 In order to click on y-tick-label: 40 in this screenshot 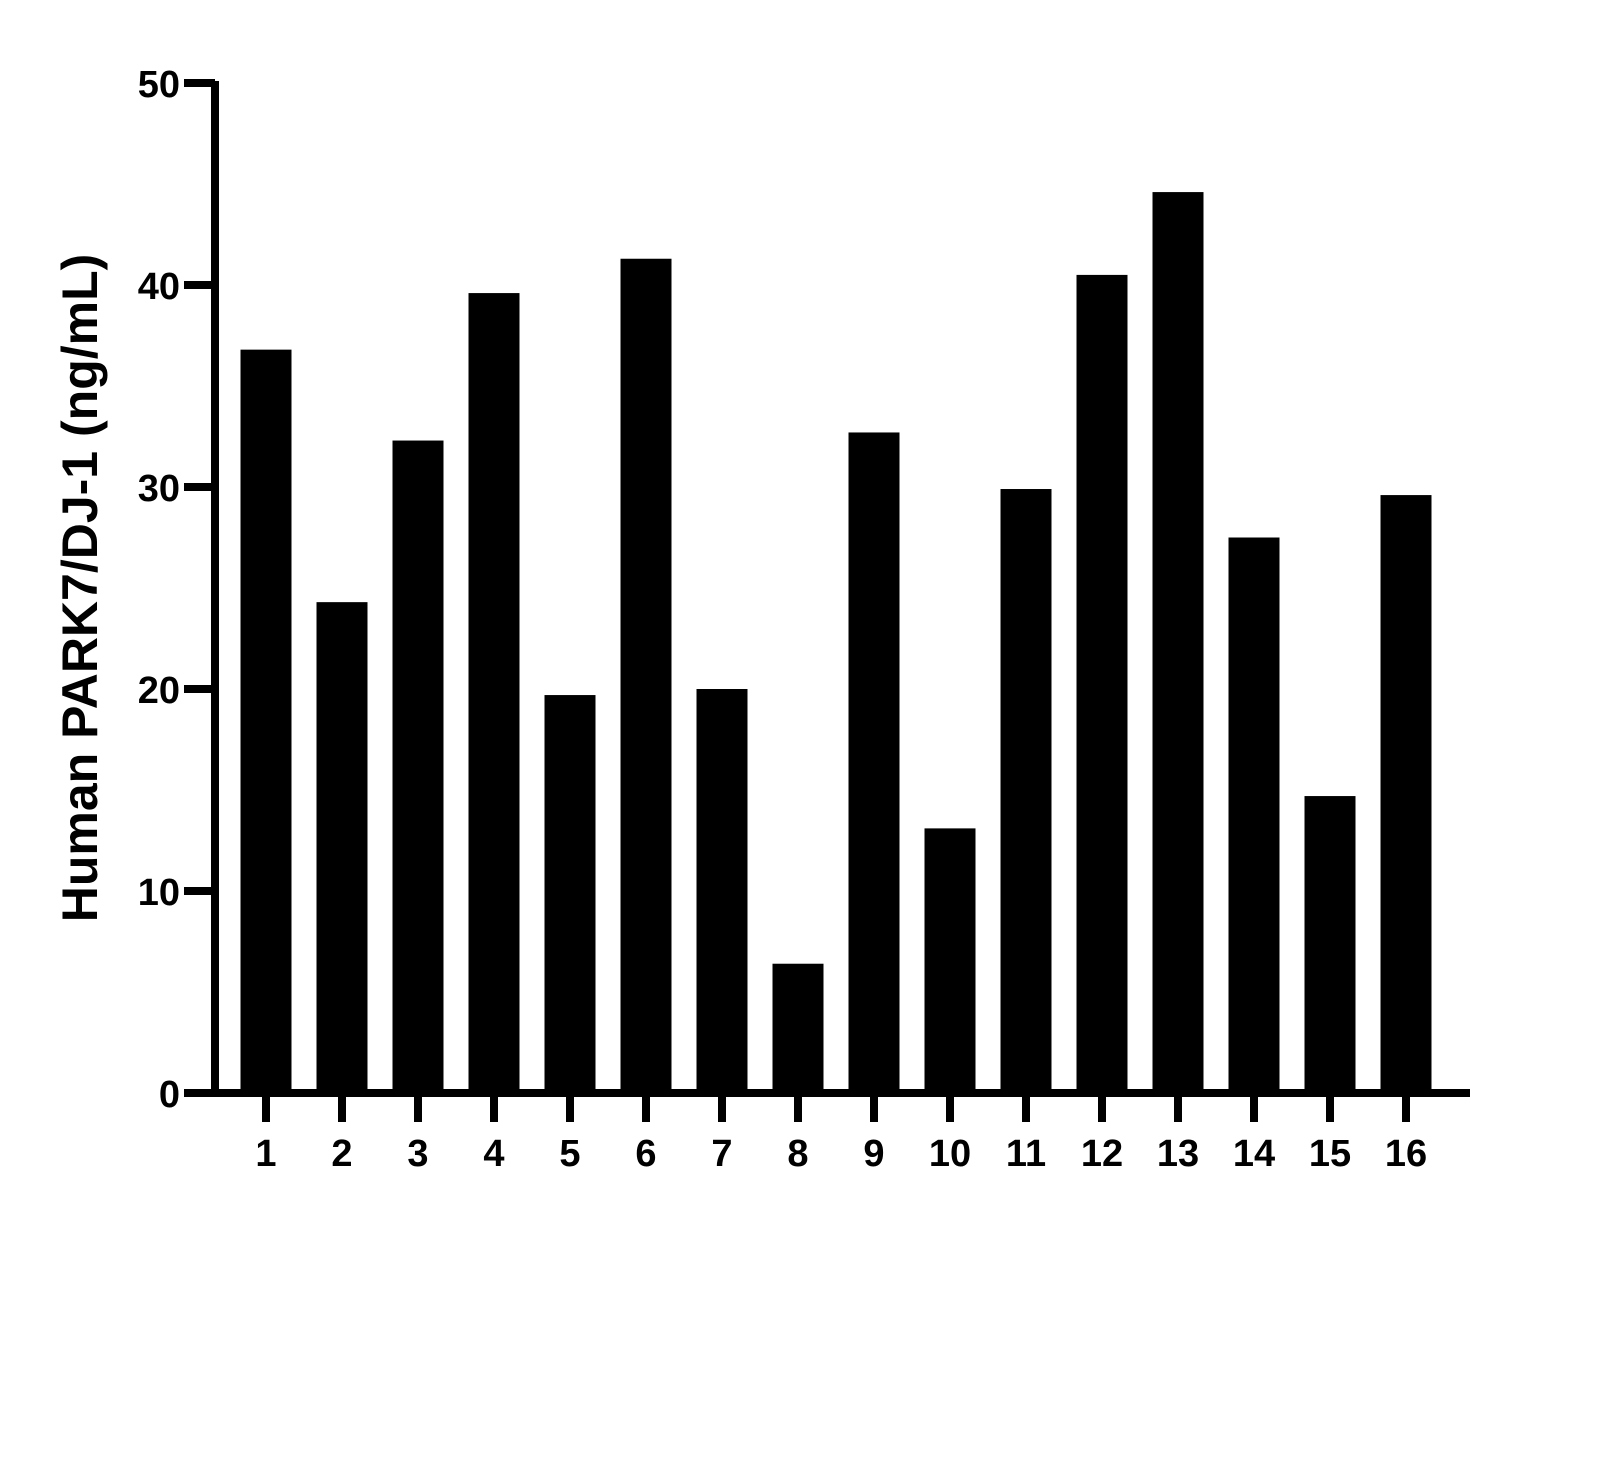, I will do `click(159, 287)`.